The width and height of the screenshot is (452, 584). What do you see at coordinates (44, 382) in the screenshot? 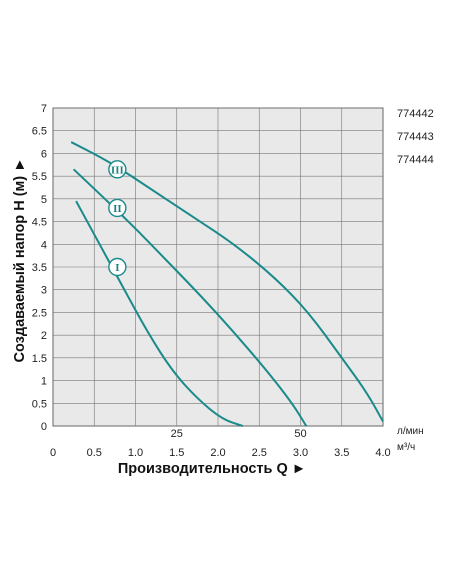
I see `y-tick-label: 1` at bounding box center [44, 382].